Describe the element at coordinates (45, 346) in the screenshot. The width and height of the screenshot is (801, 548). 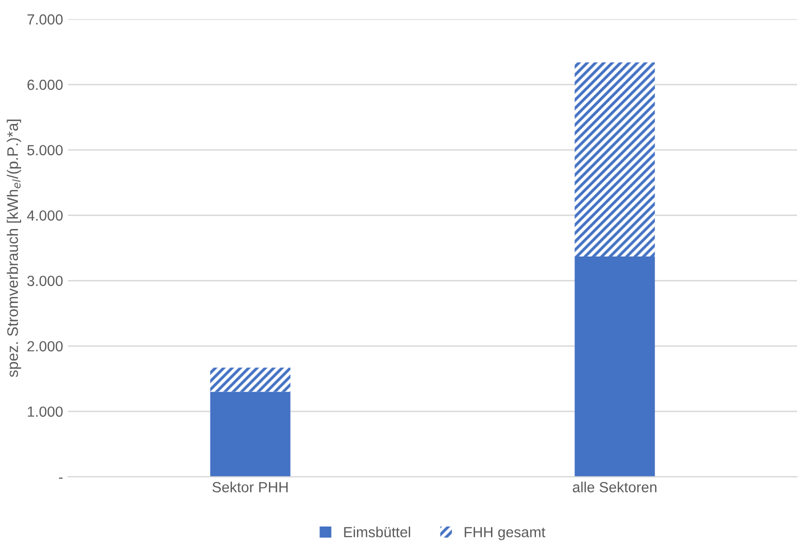
I see `y-tick-label: 2.000` at that location.